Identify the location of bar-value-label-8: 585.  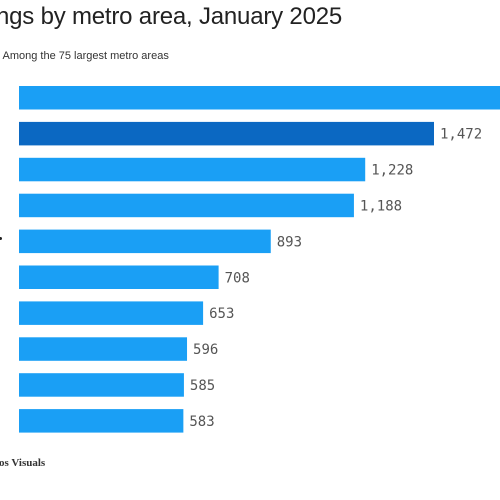
(202, 386).